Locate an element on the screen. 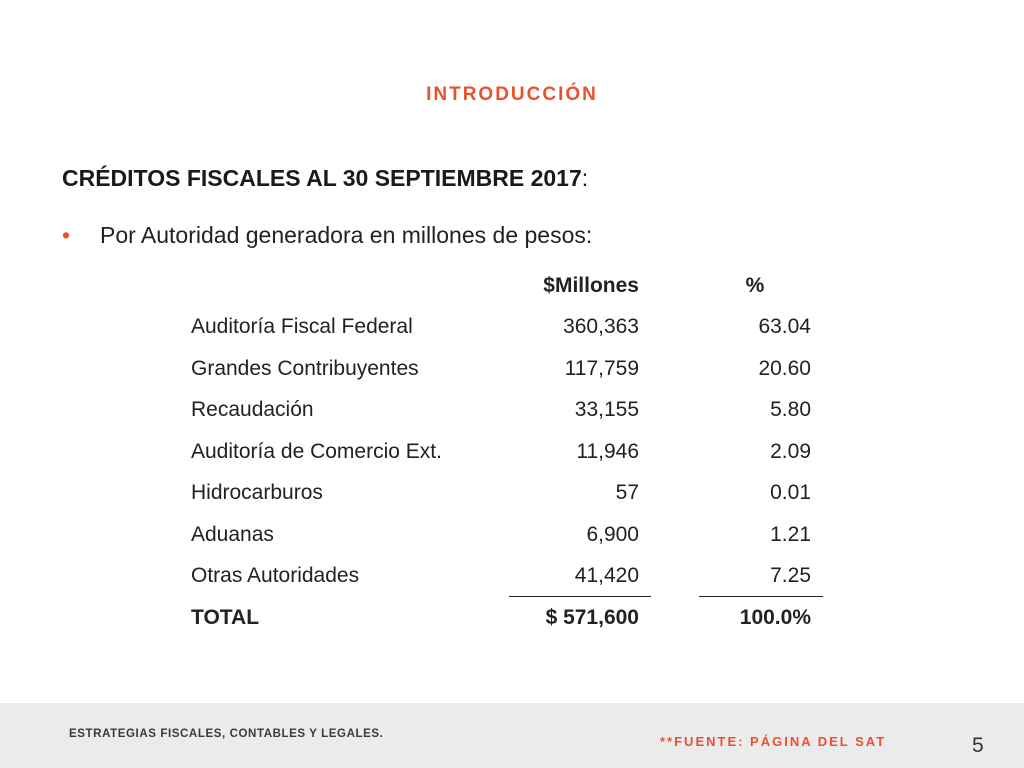 Image resolution: width=1024 pixels, height=768 pixels. row-millions: 11,946 is located at coordinates (607, 451).